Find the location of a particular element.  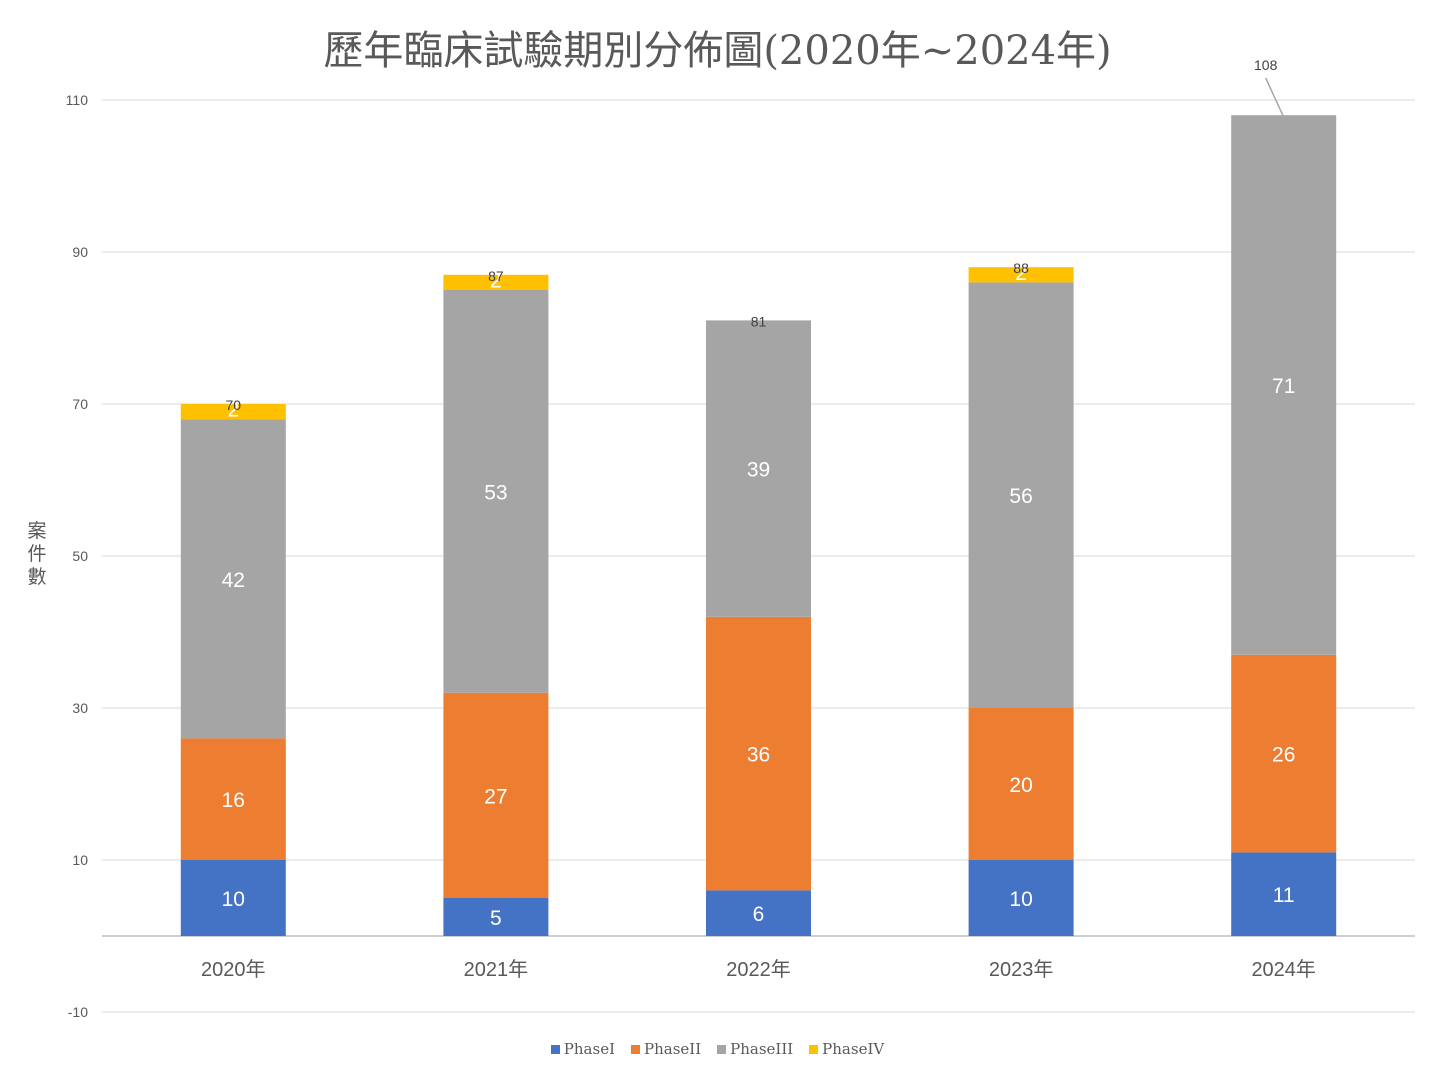

legend-item: PhaseII is located at coordinates (666, 1049).